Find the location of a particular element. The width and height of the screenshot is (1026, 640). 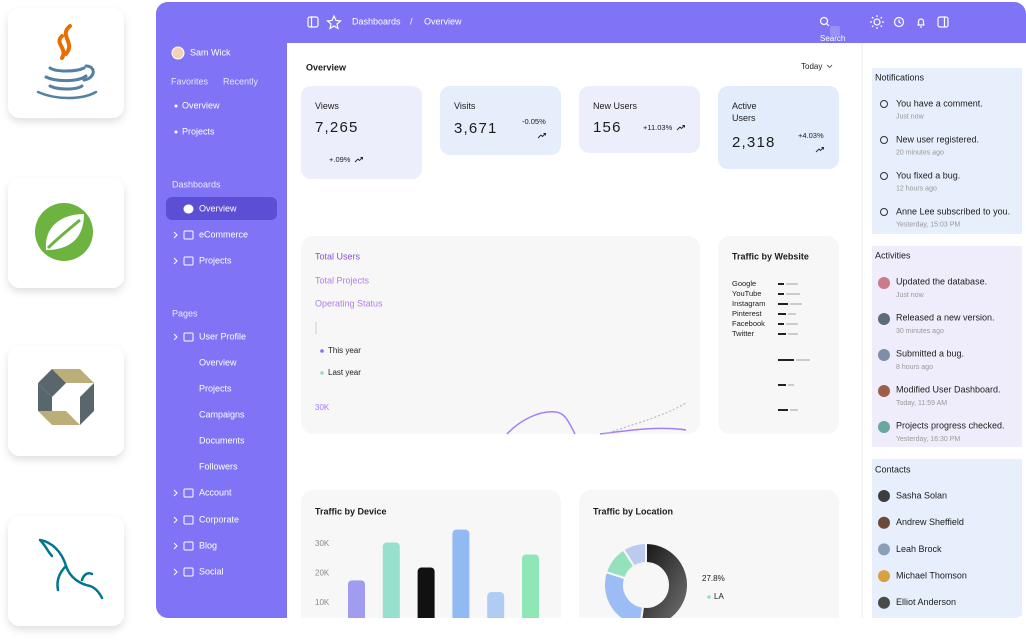

notif-time: Yesterday, 15:03 PM is located at coordinates (928, 224).